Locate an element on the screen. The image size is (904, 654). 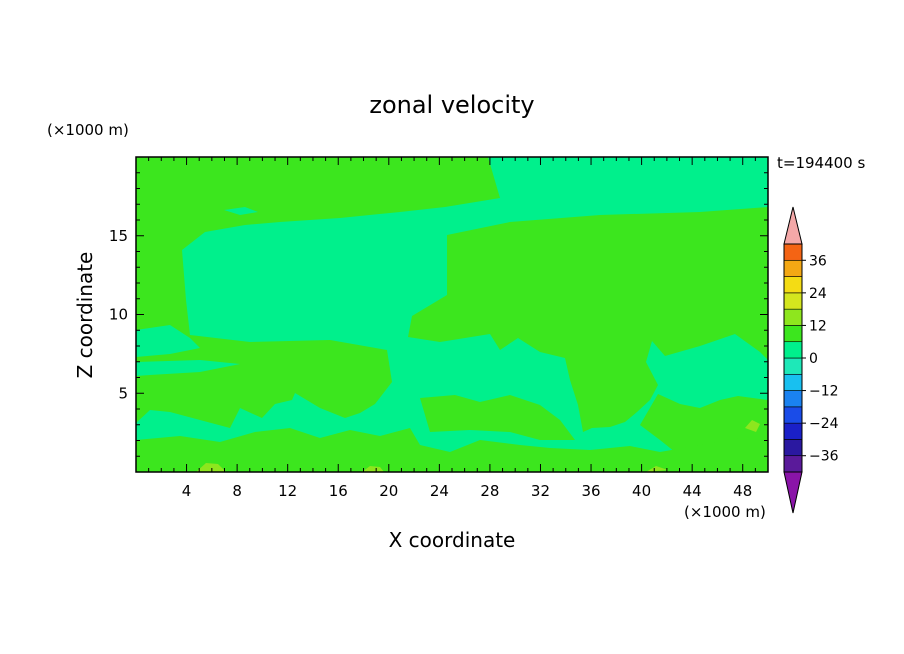
x-tick-label: 36 is located at coordinates (590, 491).